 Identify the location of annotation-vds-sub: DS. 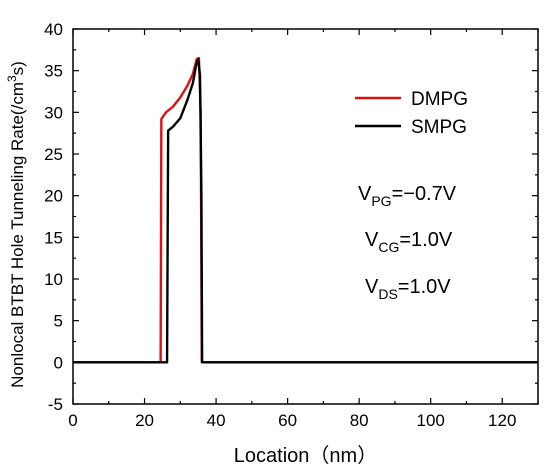
(387, 294).